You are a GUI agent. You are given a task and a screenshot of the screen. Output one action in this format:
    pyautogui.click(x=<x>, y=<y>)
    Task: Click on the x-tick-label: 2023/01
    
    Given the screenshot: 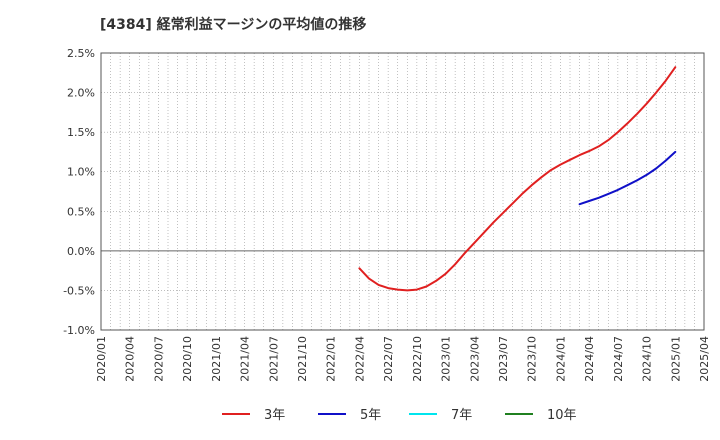 What is the action you would take?
    pyautogui.click(x=446, y=359)
    